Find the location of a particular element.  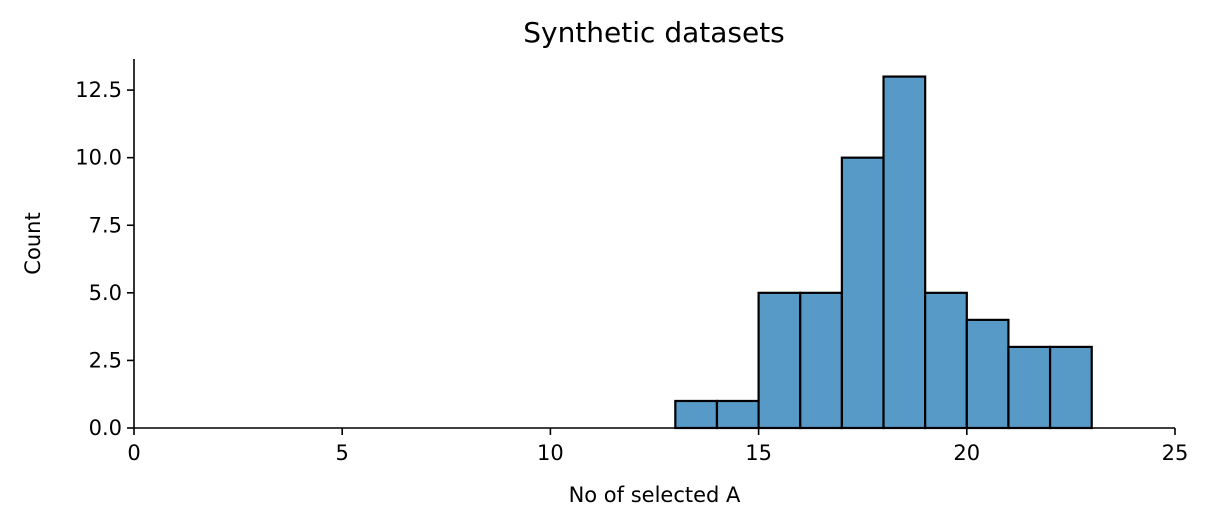

y-tick-label: 5.0 is located at coordinates (105, 293).